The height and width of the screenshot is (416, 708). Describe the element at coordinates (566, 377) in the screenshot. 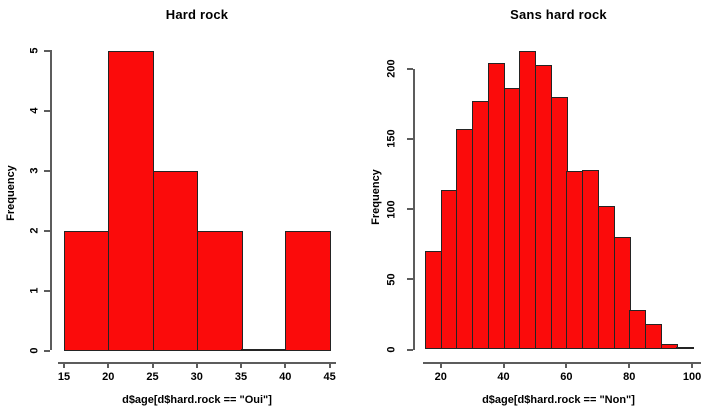

I see `x-tick-label: 60` at that location.